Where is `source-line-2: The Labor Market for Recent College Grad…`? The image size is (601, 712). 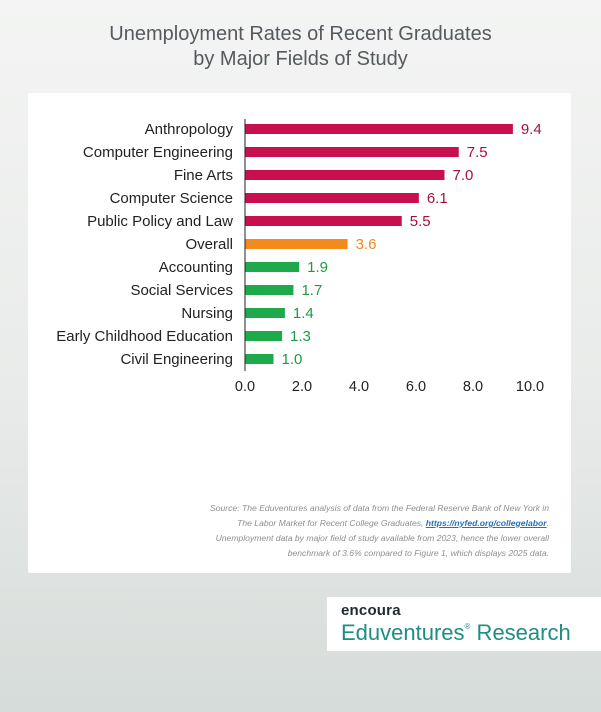 source-line-2: The Labor Market for Recent College Grad… is located at coordinates (393, 523).